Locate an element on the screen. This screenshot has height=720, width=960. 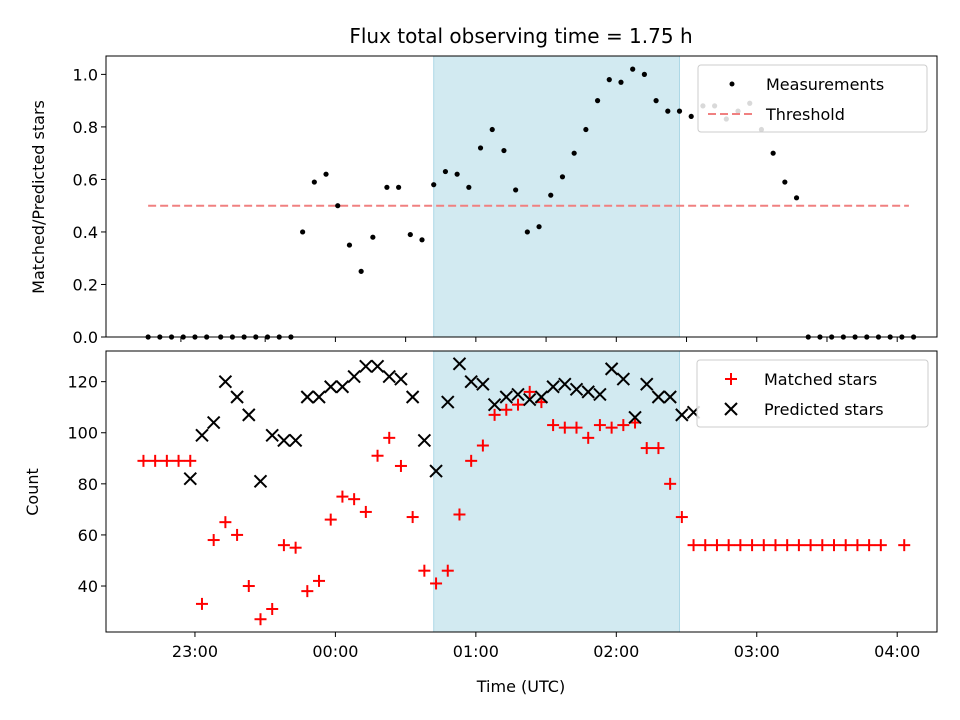
bottom-x-tick-label: 01:00 is located at coordinates (476, 651).